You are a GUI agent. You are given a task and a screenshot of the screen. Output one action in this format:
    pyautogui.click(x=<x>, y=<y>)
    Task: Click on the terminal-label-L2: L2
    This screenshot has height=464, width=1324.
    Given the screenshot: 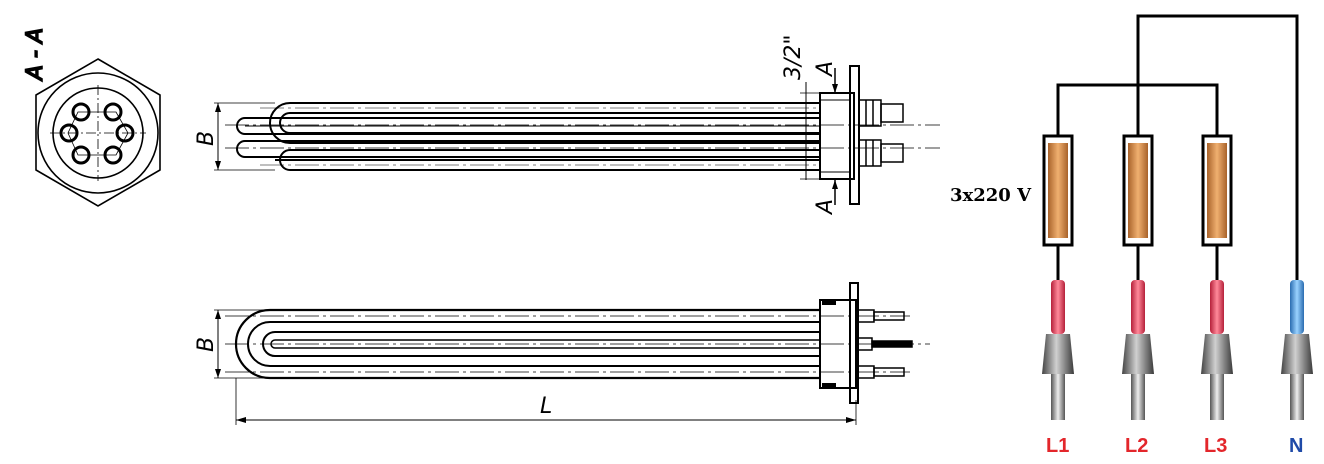 What is the action you would take?
    pyautogui.click(x=1136, y=446)
    